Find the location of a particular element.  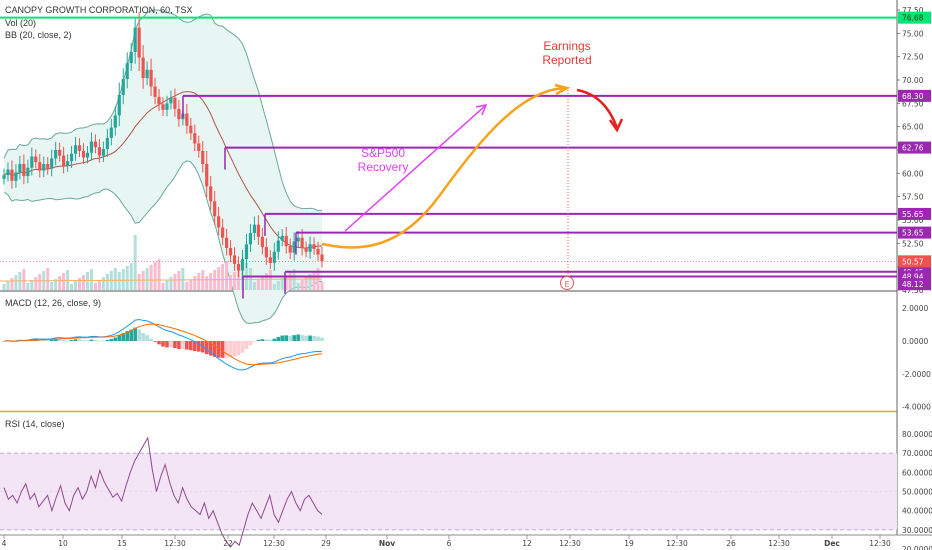

macd-pane is located at coordinates (163, 344).